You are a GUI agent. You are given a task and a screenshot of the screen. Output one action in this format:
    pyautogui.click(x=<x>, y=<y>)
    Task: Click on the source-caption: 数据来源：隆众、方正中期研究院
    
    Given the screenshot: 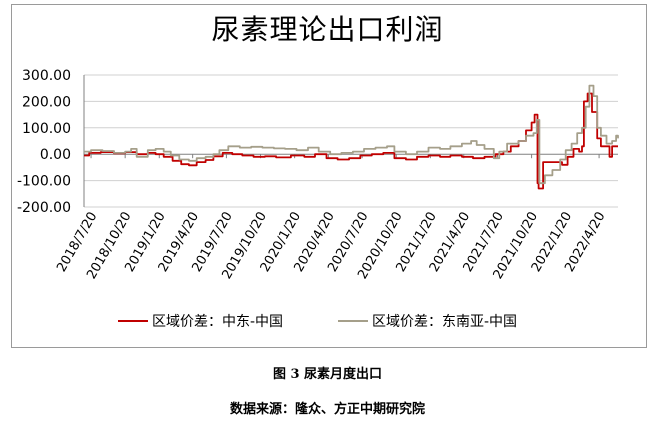 What is the action you would take?
    pyautogui.click(x=327, y=409)
    